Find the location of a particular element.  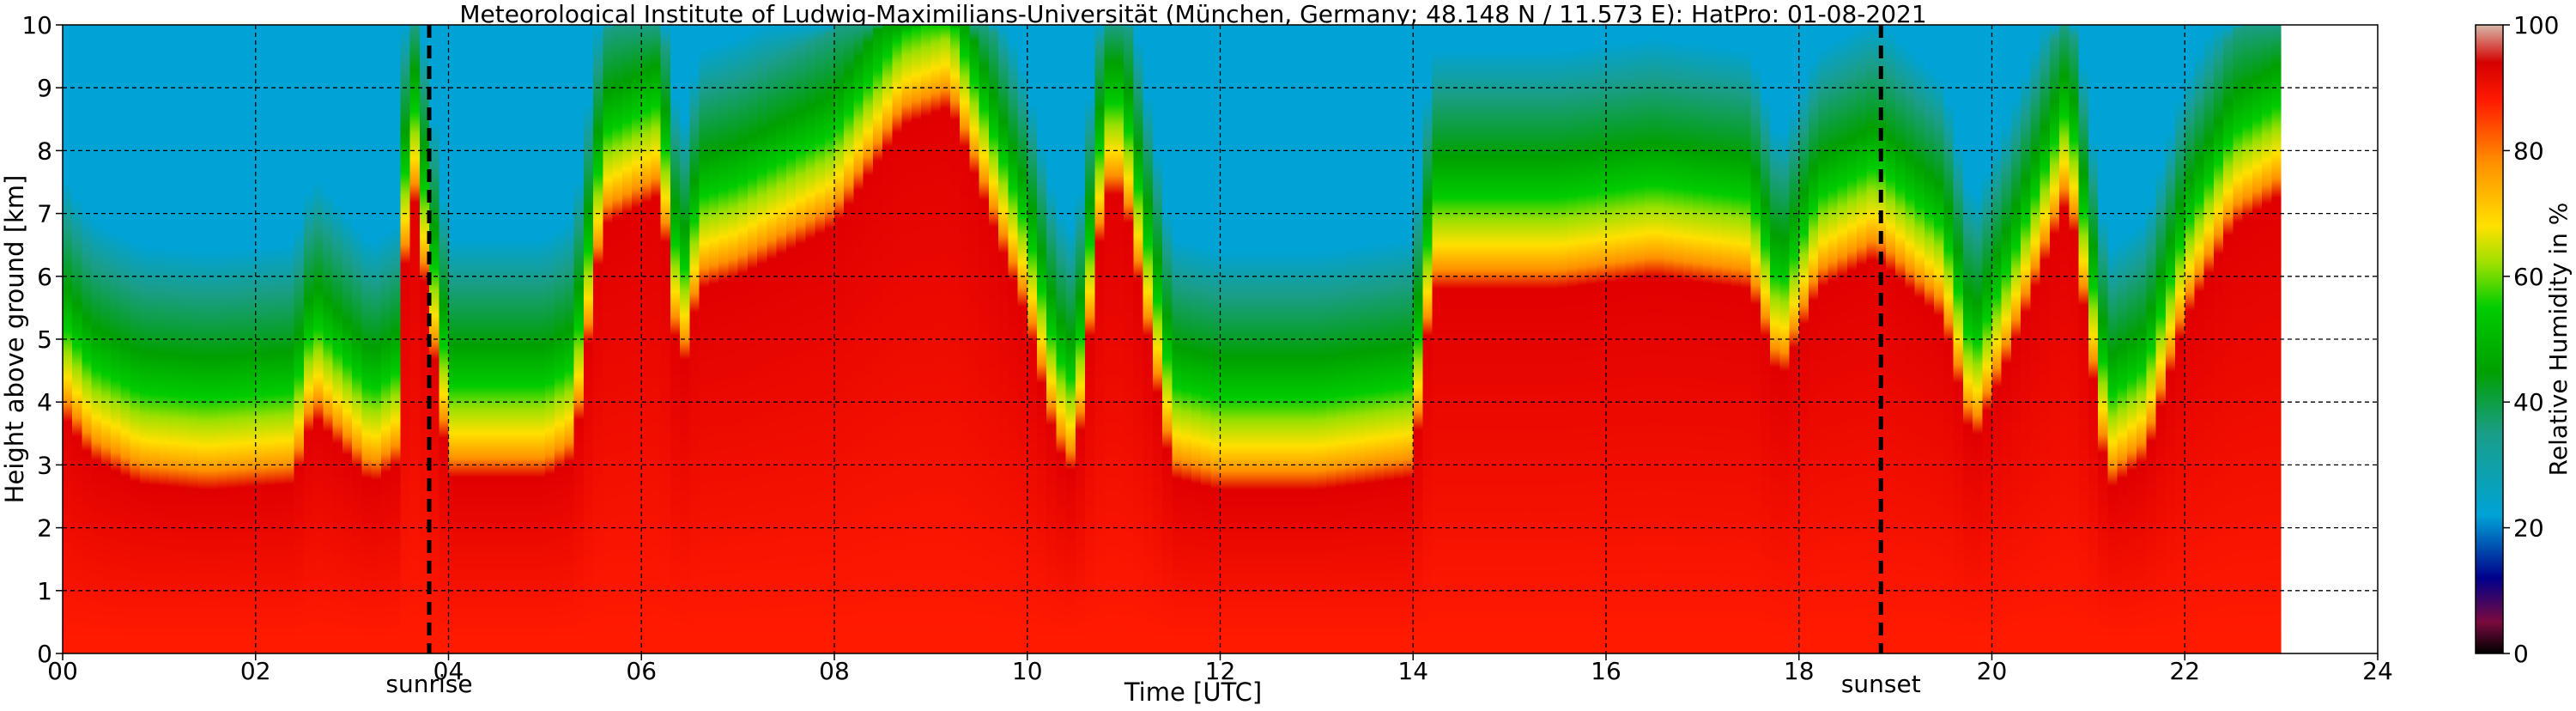

colorbar-tick-label: 60 is located at coordinates (2528, 277).